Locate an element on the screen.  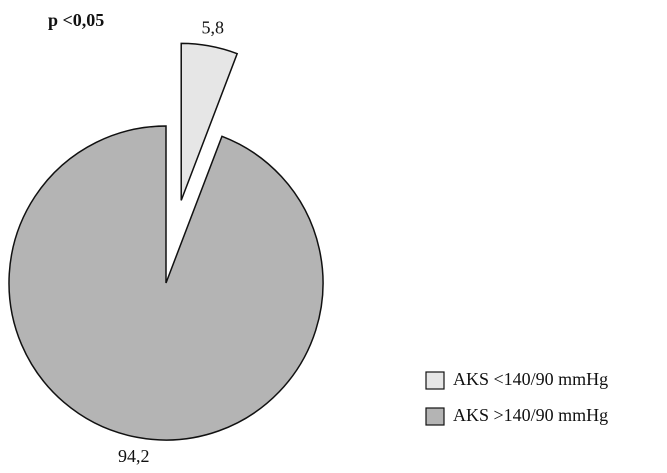
value-label: 94,2 is located at coordinates (134, 456).